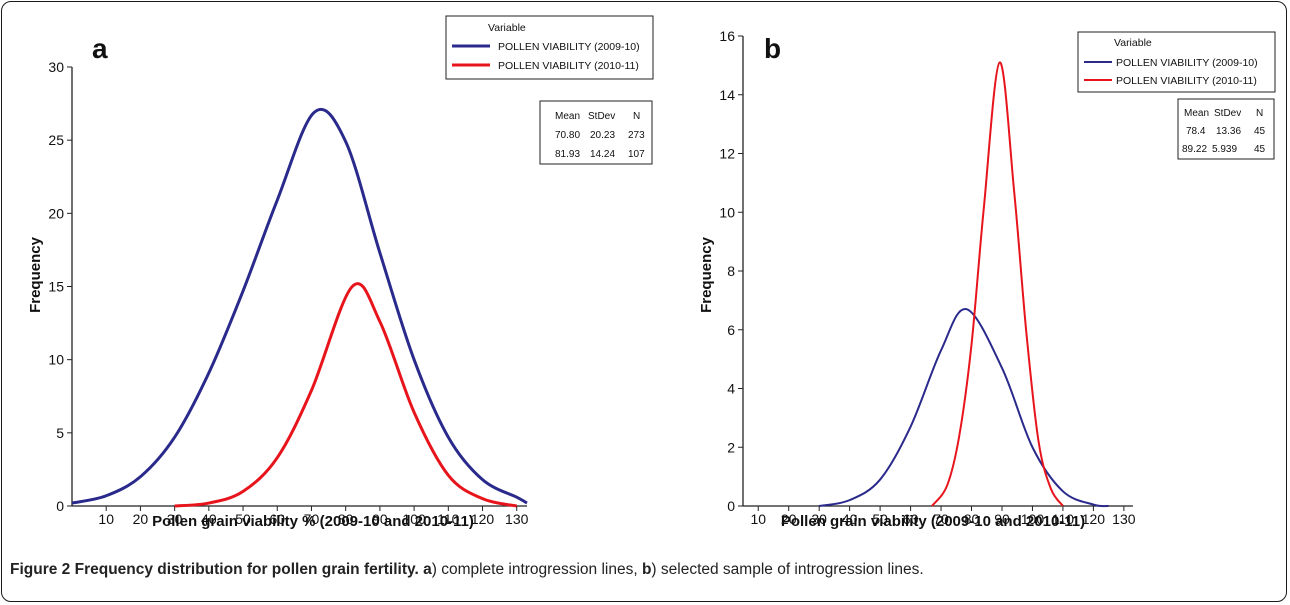  What do you see at coordinates (40, 569) in the screenshot?
I see `caption-figure-label: Figure 2` at bounding box center [40, 569].